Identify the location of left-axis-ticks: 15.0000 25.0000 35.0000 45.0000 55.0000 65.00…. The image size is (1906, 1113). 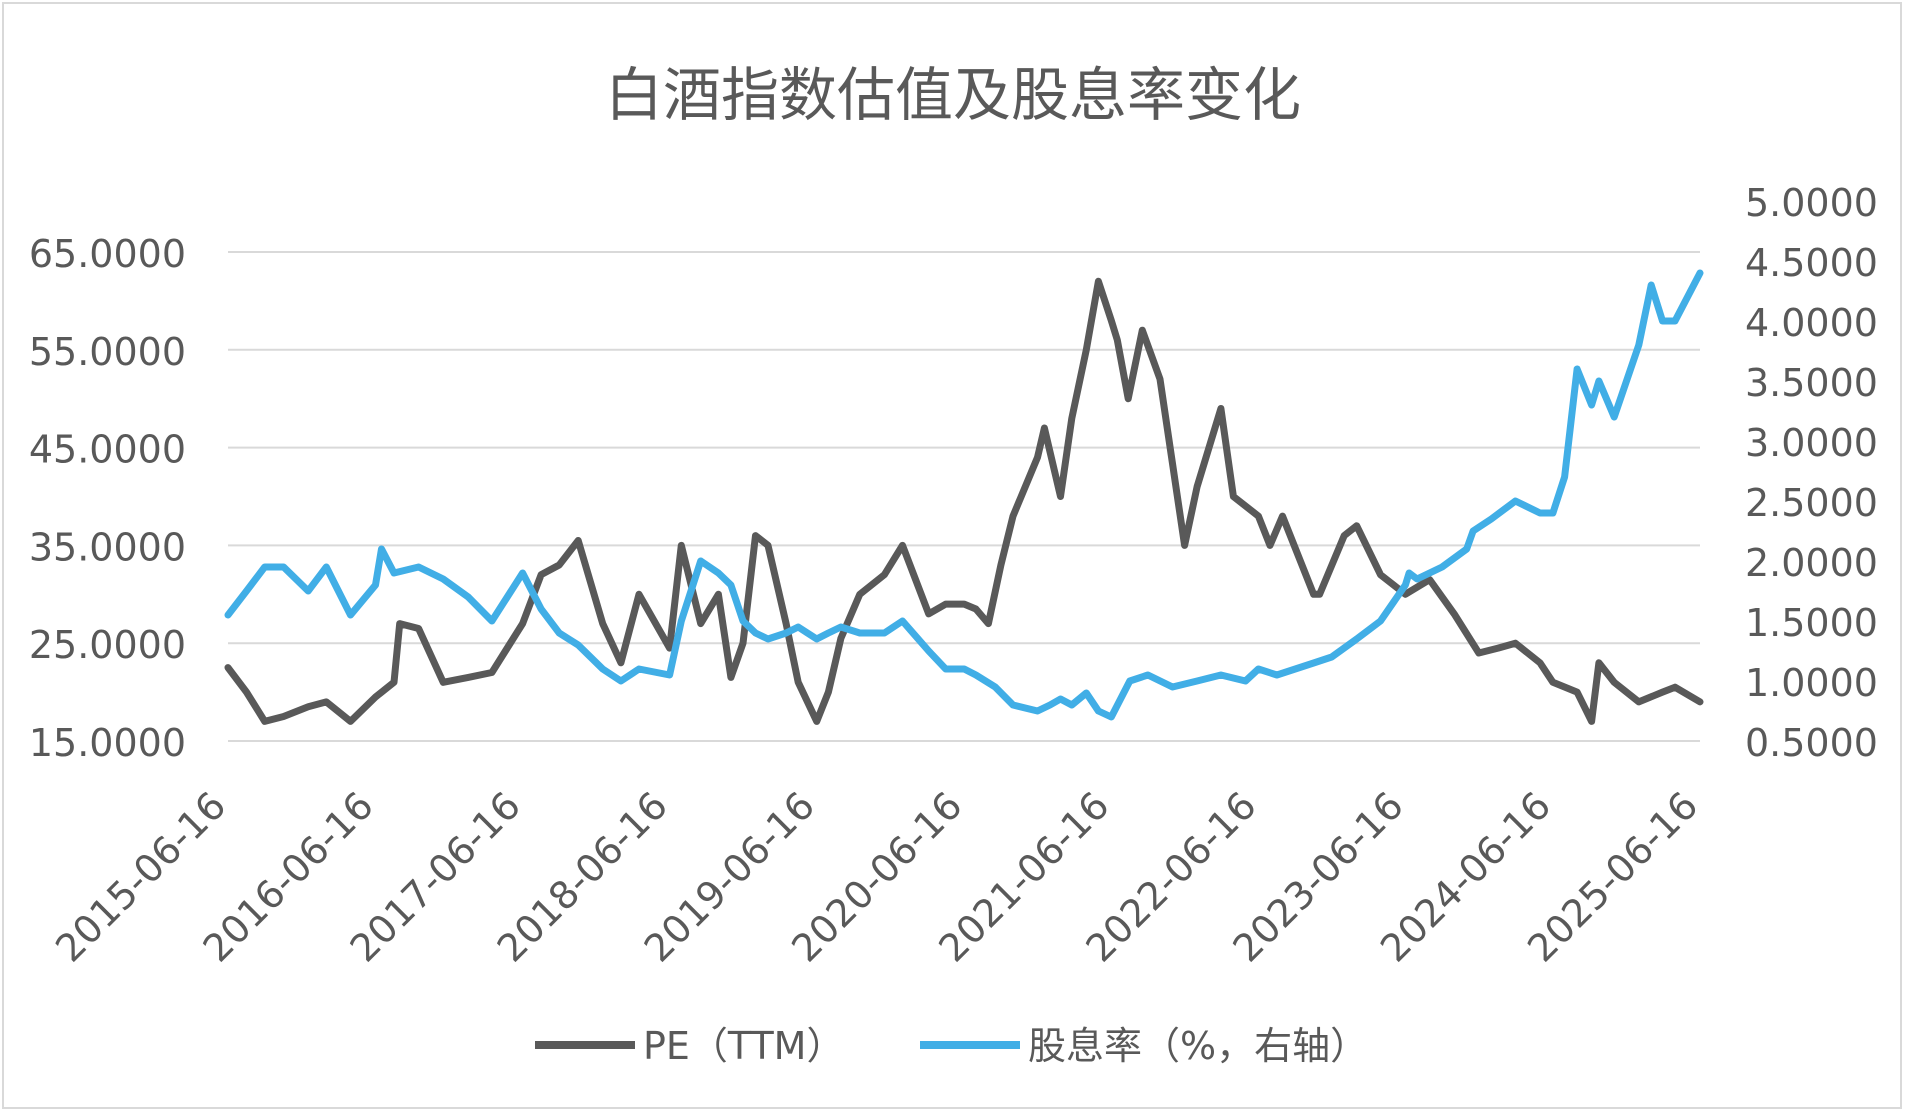
(107, 498).